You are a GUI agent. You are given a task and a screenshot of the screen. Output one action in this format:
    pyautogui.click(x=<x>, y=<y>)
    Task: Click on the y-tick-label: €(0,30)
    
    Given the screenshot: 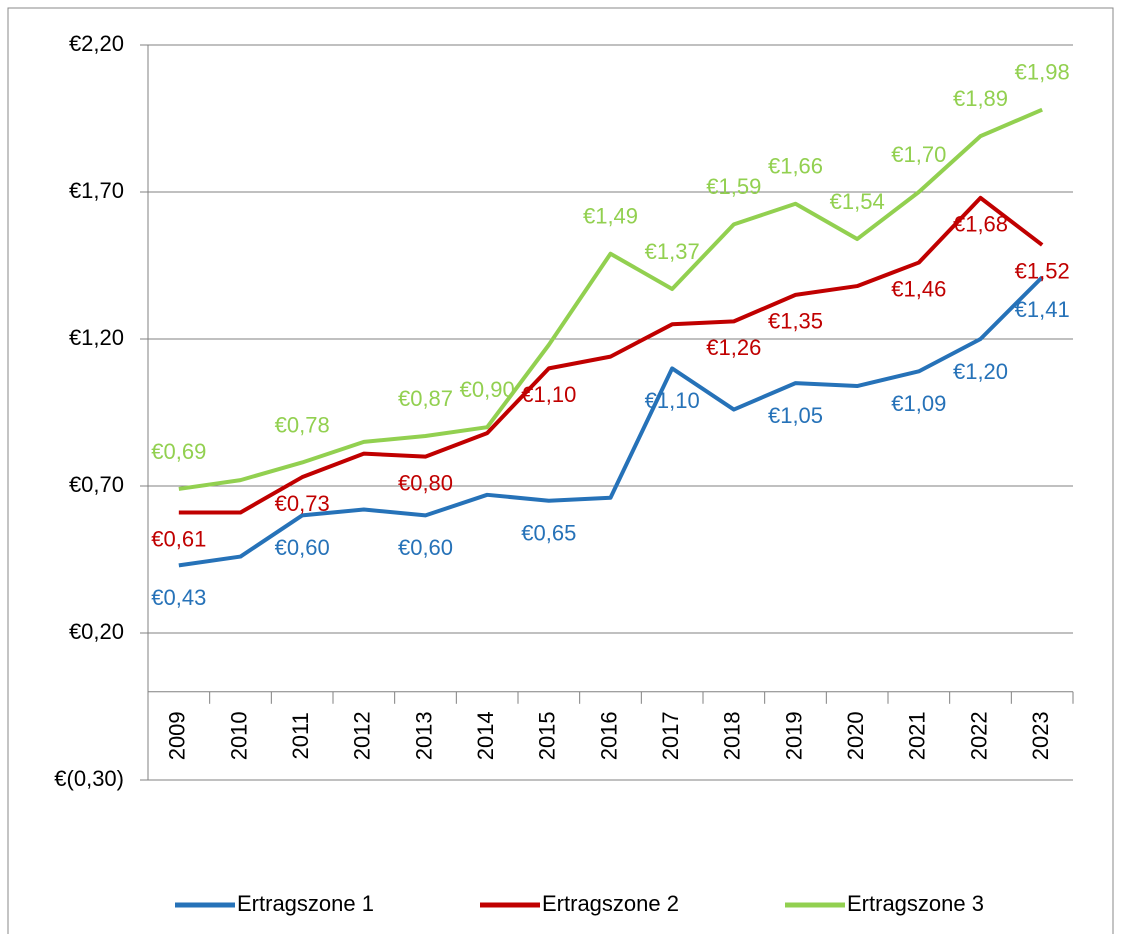 What is the action you would take?
    pyautogui.click(x=89, y=778)
    